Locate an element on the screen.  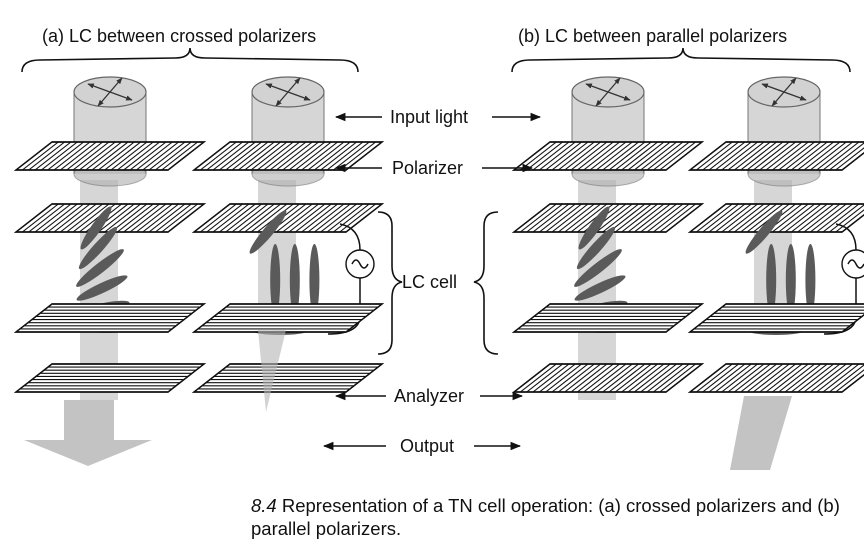
brace-right is located at coordinates (681, 60).